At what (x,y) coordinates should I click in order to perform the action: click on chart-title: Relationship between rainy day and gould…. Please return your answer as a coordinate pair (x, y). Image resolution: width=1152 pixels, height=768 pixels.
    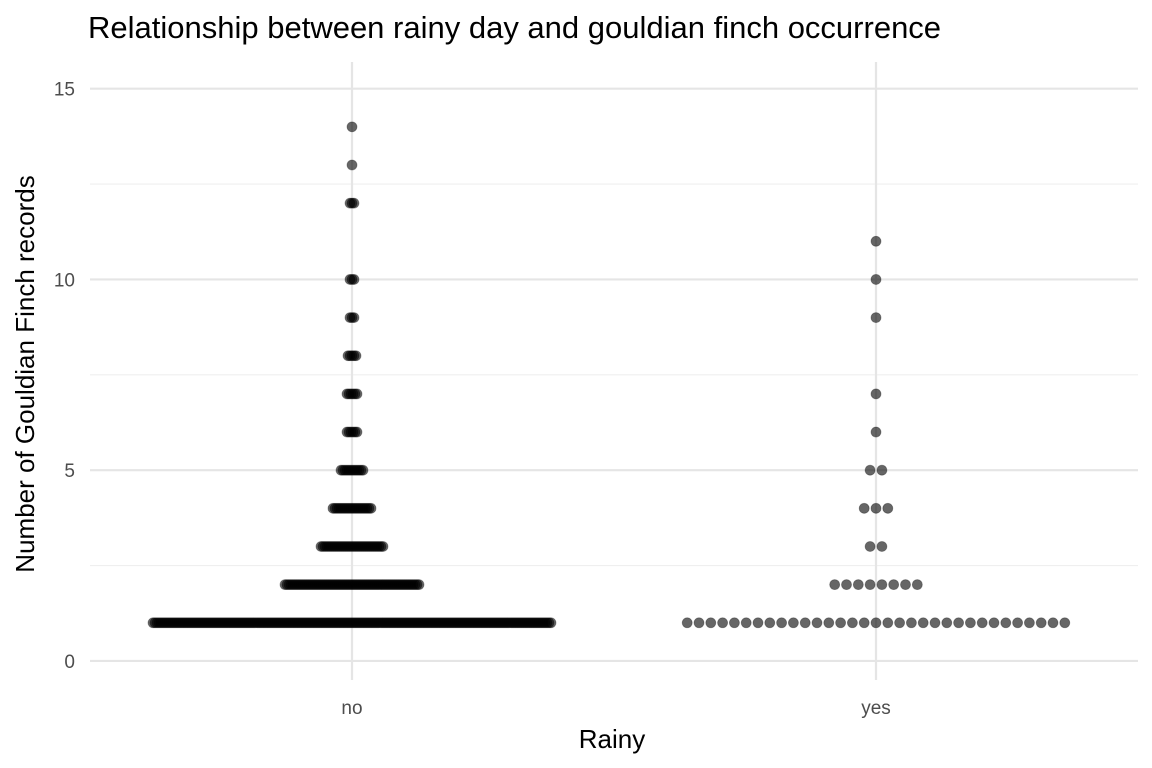
    Looking at the image, I should click on (514, 27).